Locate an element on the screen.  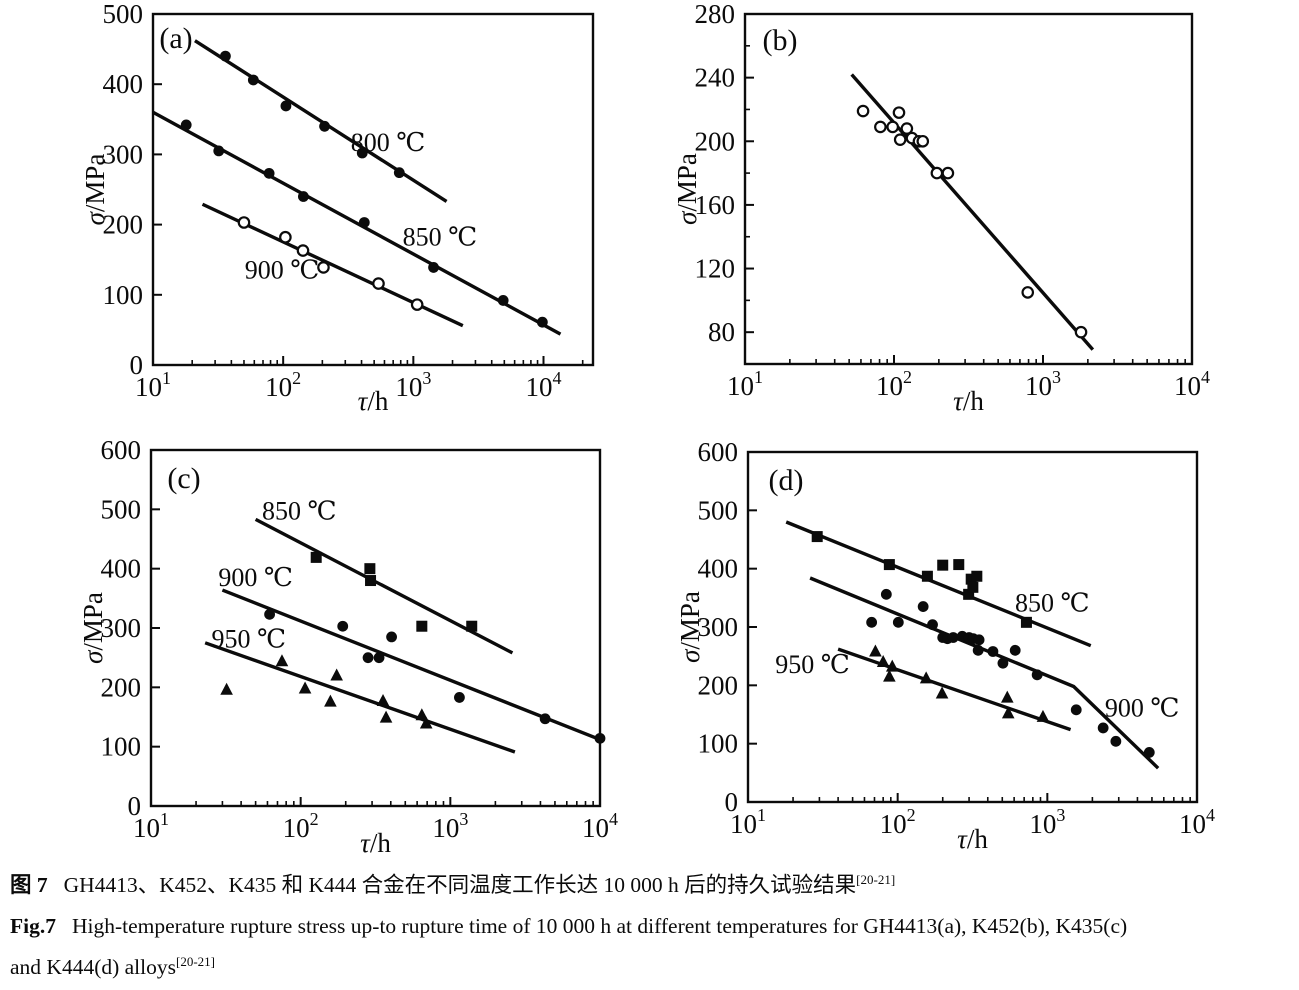
y-tick-label: 400 is located at coordinates (121, 569).